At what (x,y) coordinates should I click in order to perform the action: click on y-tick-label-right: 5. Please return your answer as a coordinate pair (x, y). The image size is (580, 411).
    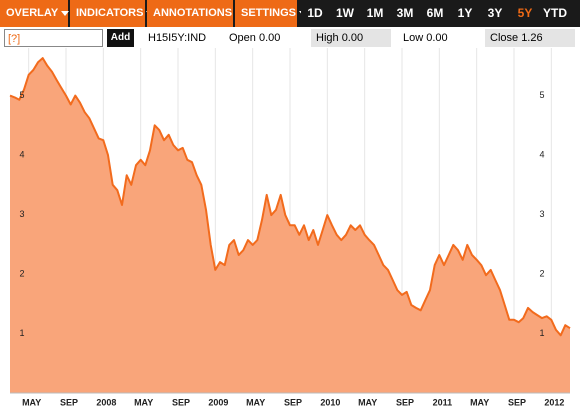
    Looking at the image, I should click on (541, 95).